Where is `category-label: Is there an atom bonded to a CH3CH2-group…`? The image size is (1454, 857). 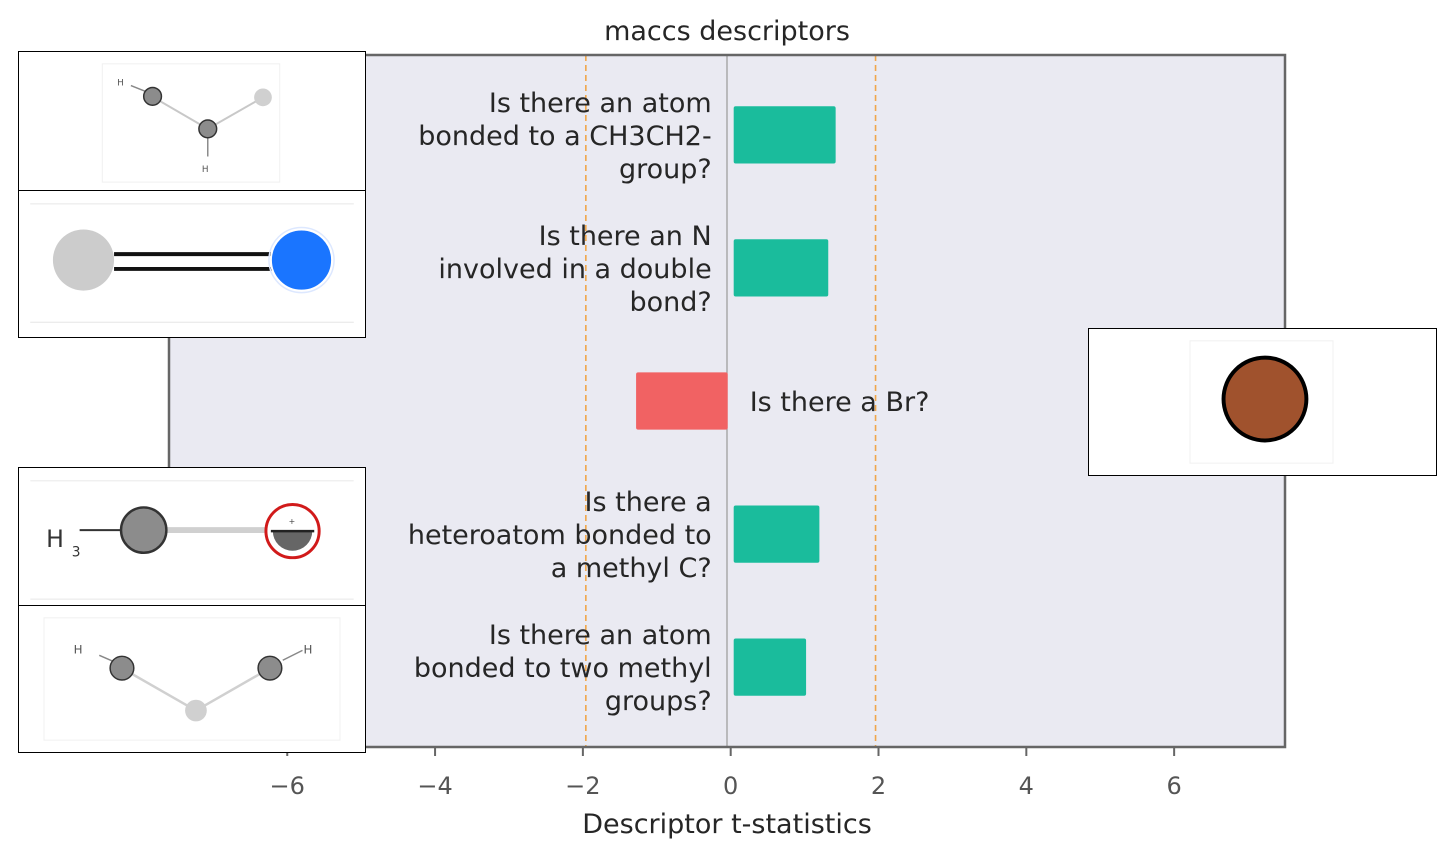 category-label: Is there an atom bonded to a CH3CH2-group… is located at coordinates (564, 136).